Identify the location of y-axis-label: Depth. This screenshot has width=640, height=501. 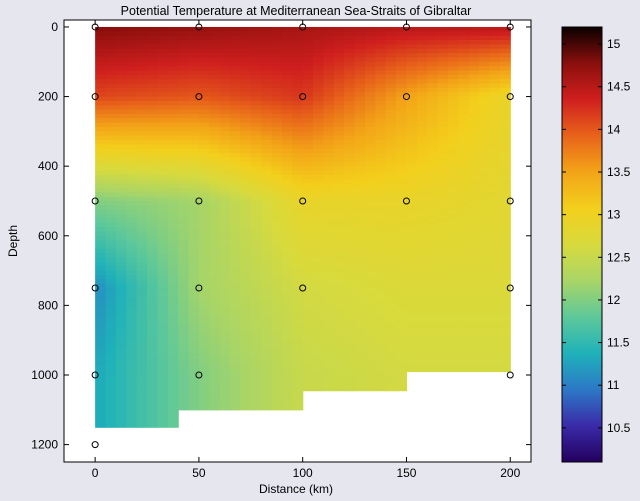
(13, 241).